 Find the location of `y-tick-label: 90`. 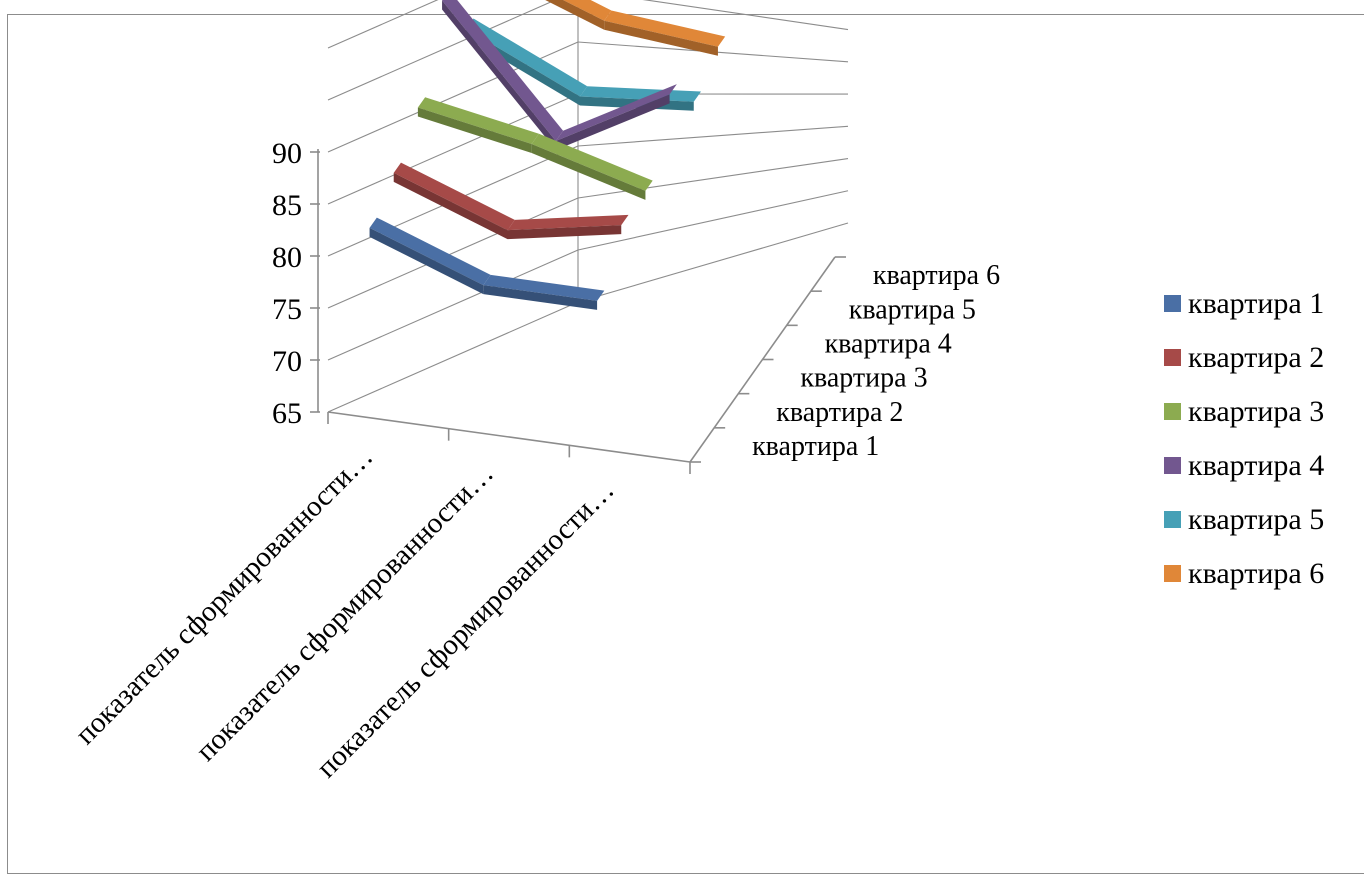

y-tick-label: 90 is located at coordinates (287, 153).